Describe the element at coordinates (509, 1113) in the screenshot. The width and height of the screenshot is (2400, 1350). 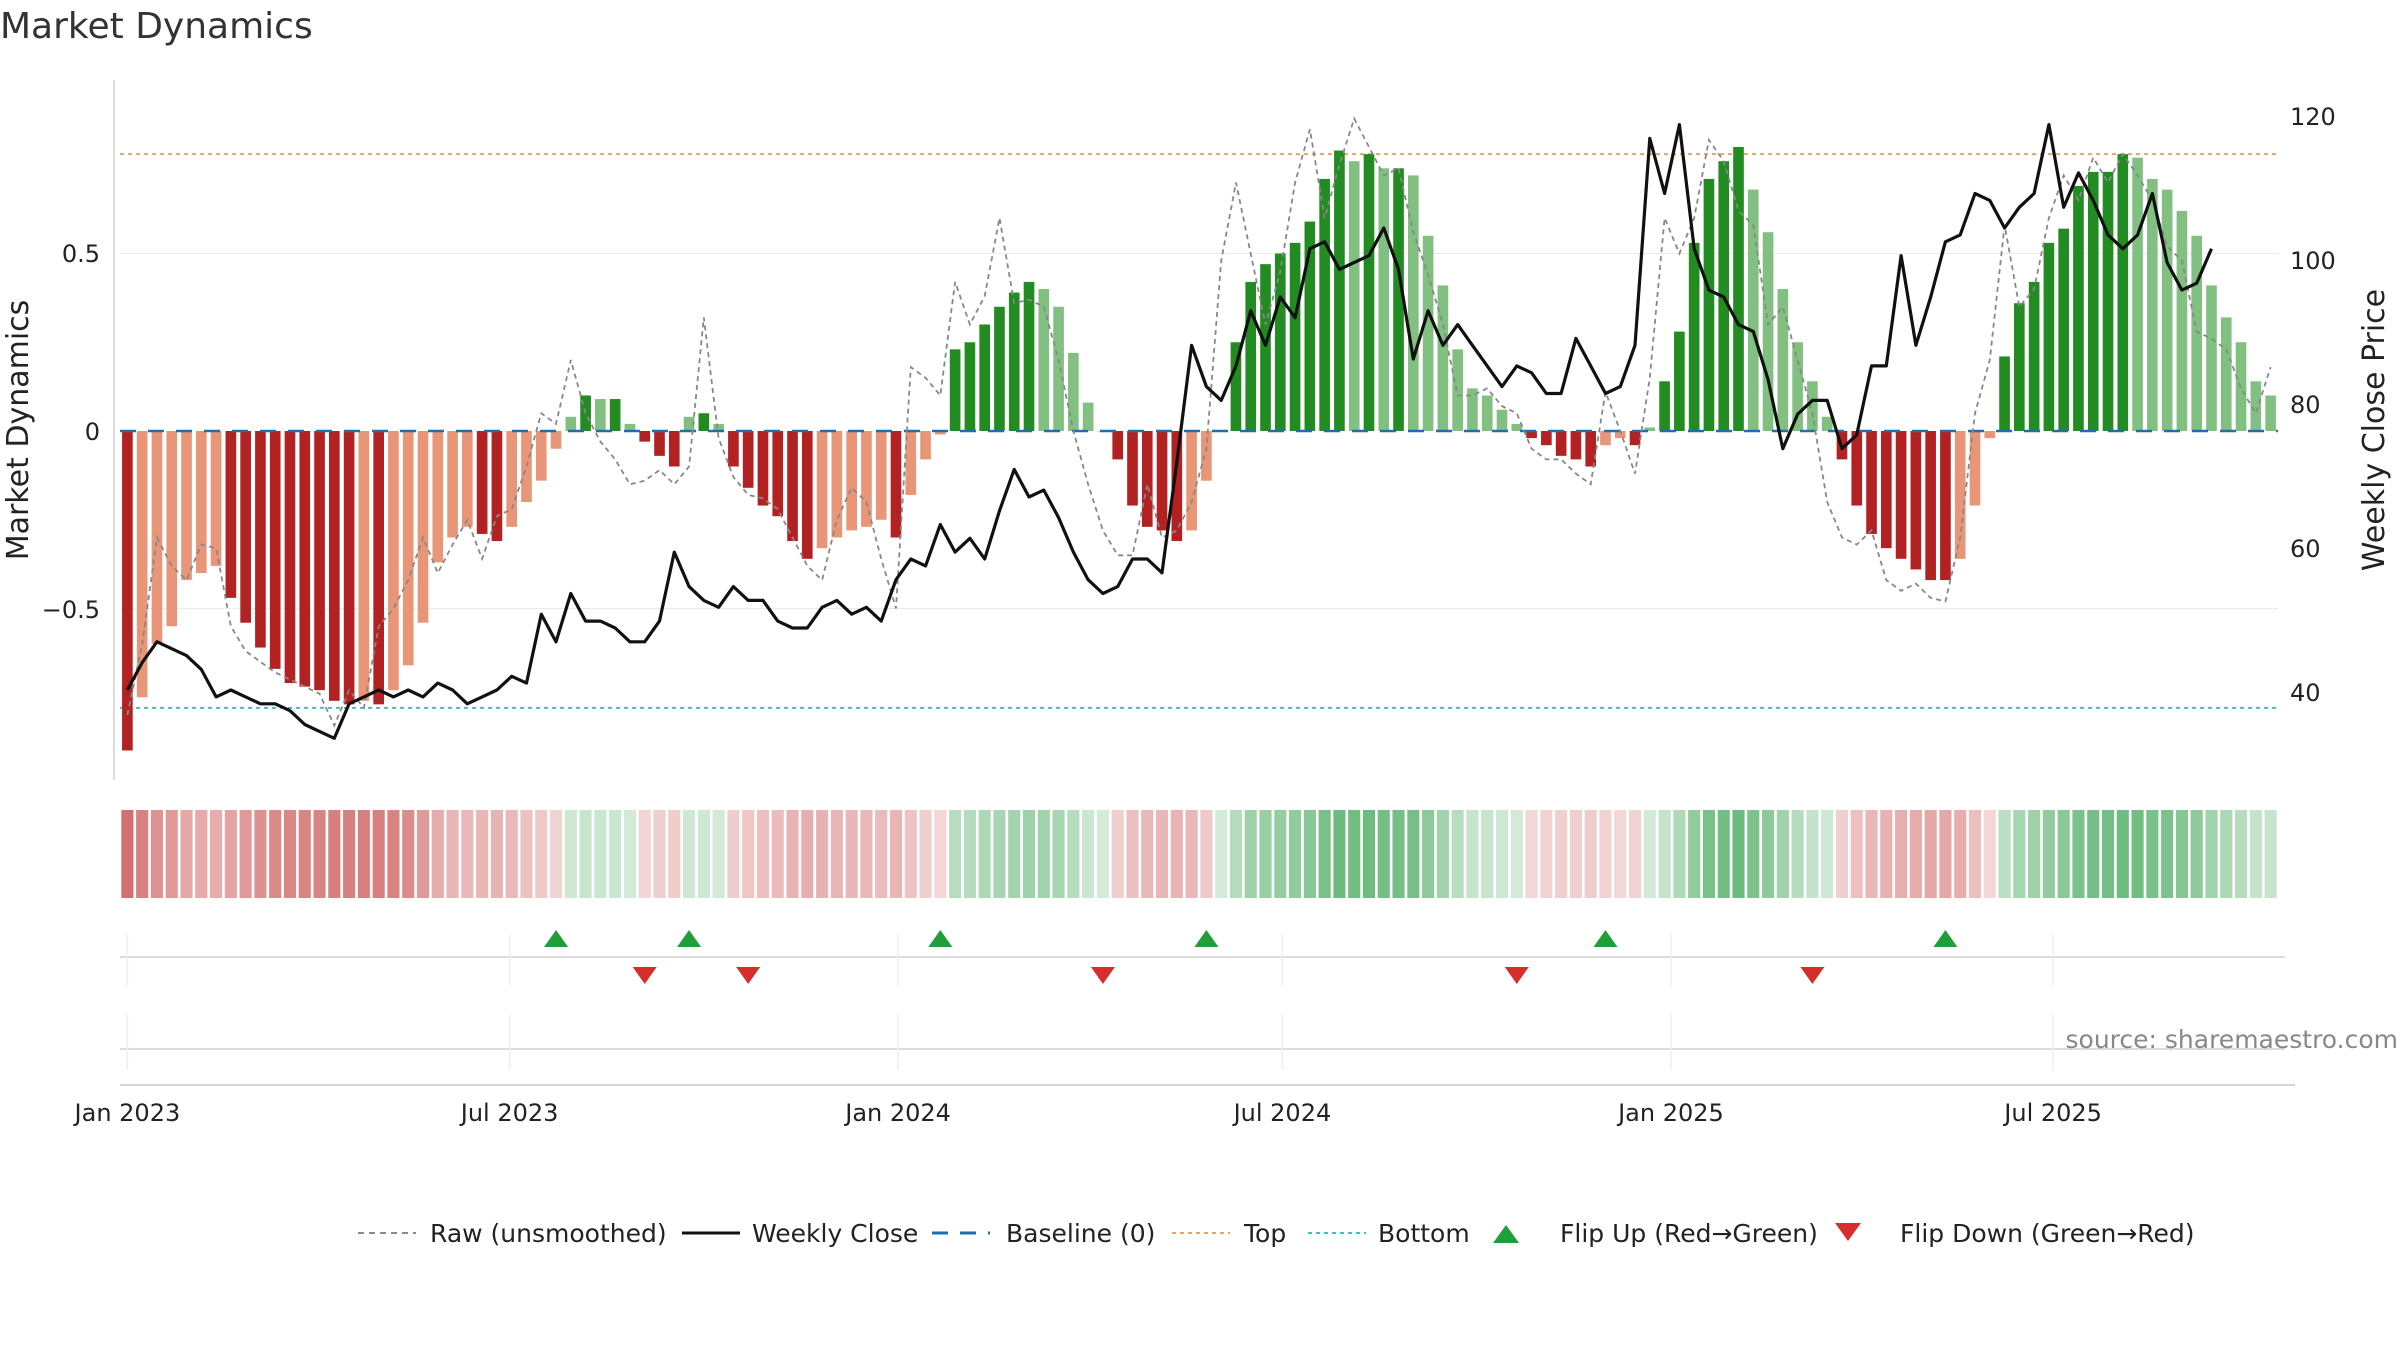
I see `x-tick-label: Jul 2023` at that location.